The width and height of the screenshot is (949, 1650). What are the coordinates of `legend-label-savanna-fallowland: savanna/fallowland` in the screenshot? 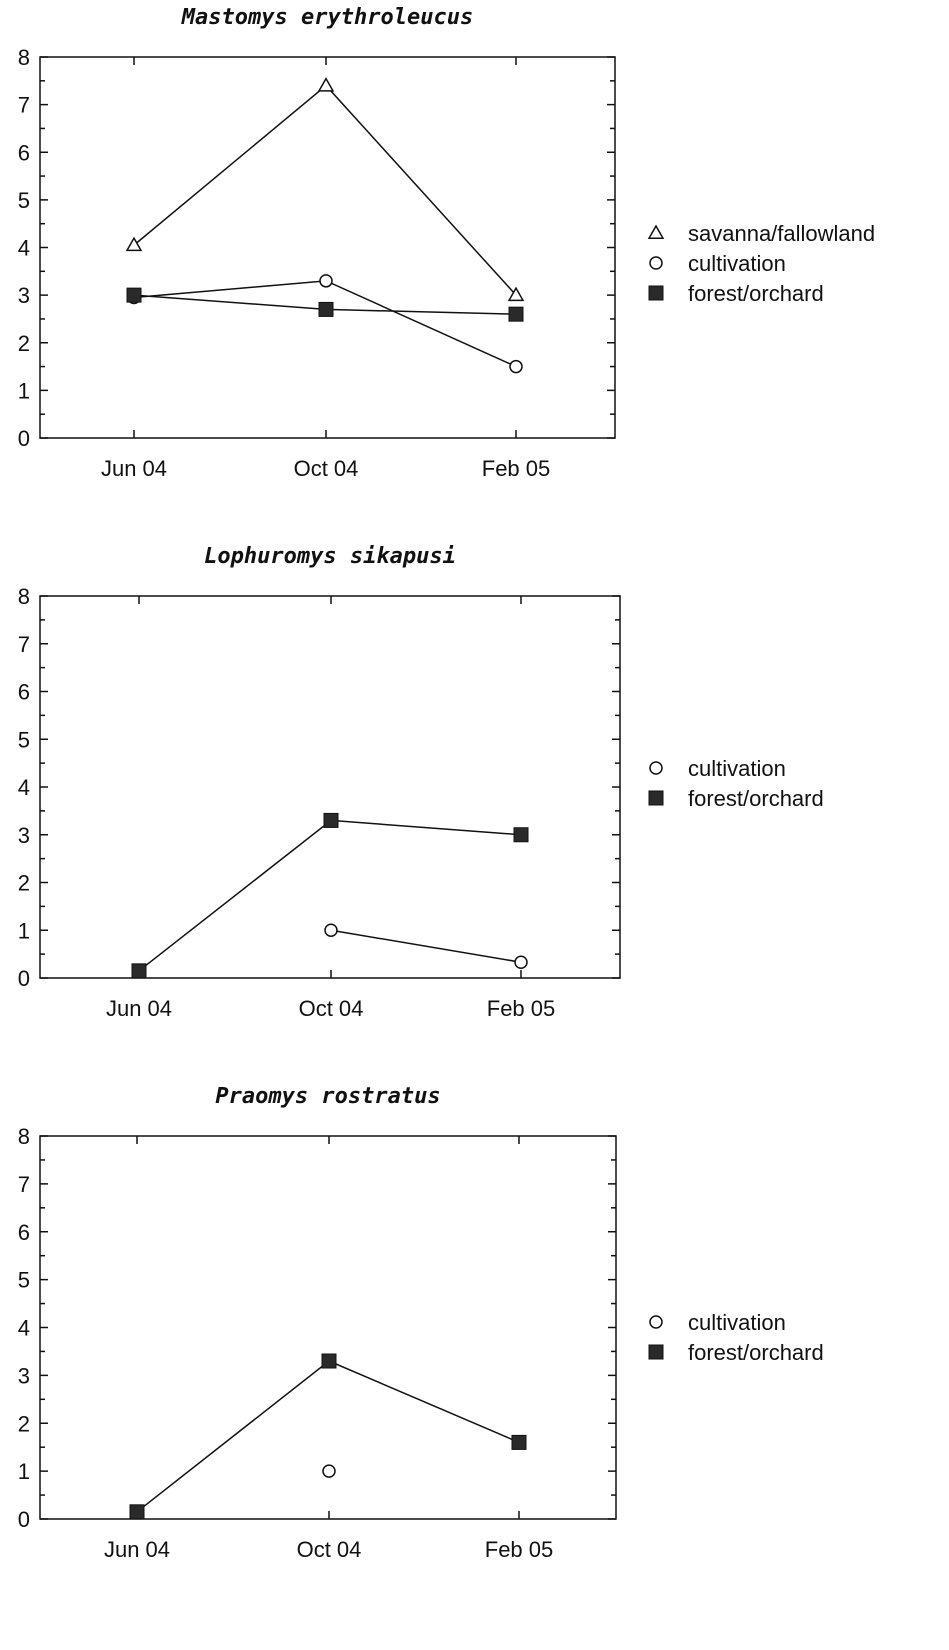 It's located at (781, 233).